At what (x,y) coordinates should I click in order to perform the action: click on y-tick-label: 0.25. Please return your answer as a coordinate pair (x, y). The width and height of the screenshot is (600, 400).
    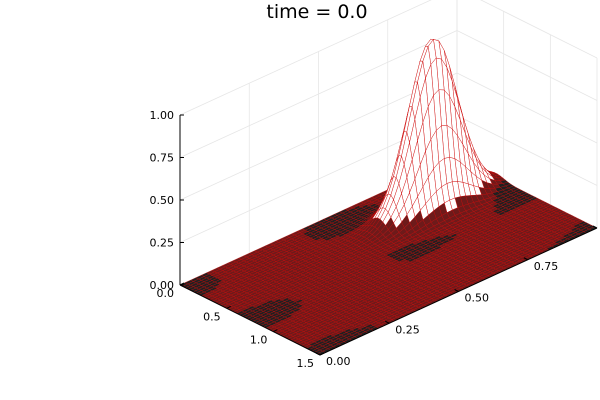
    Looking at the image, I should click on (407, 329).